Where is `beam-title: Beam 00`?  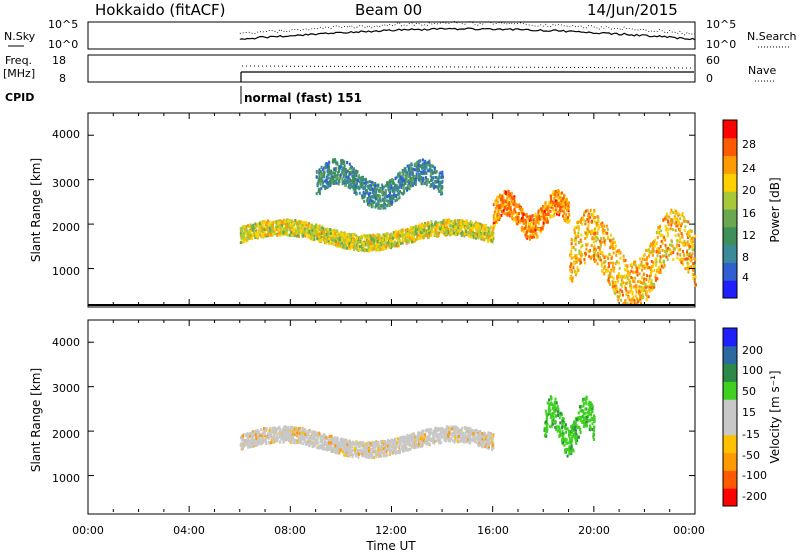 beam-title: Beam 00 is located at coordinates (388, 10).